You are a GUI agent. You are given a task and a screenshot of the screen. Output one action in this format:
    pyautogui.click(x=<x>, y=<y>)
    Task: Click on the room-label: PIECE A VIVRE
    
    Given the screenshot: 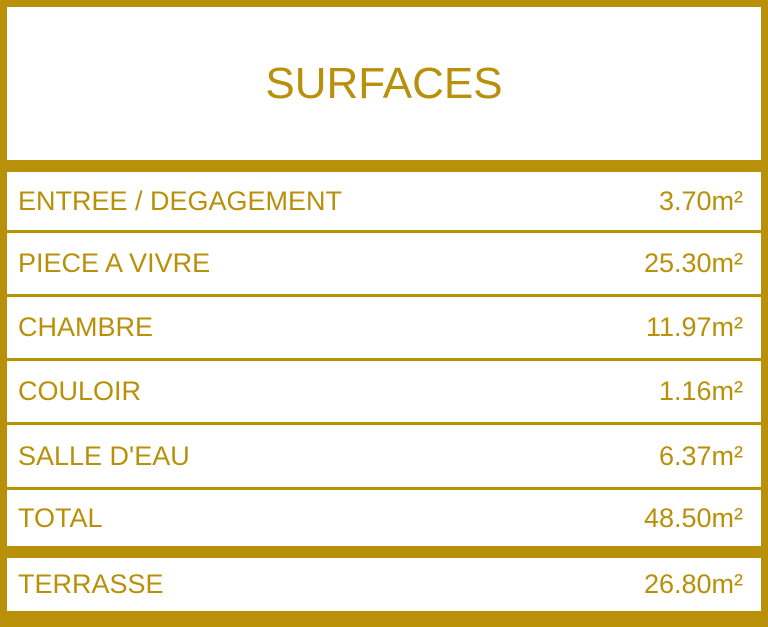 What is the action you would take?
    pyautogui.click(x=114, y=263)
    